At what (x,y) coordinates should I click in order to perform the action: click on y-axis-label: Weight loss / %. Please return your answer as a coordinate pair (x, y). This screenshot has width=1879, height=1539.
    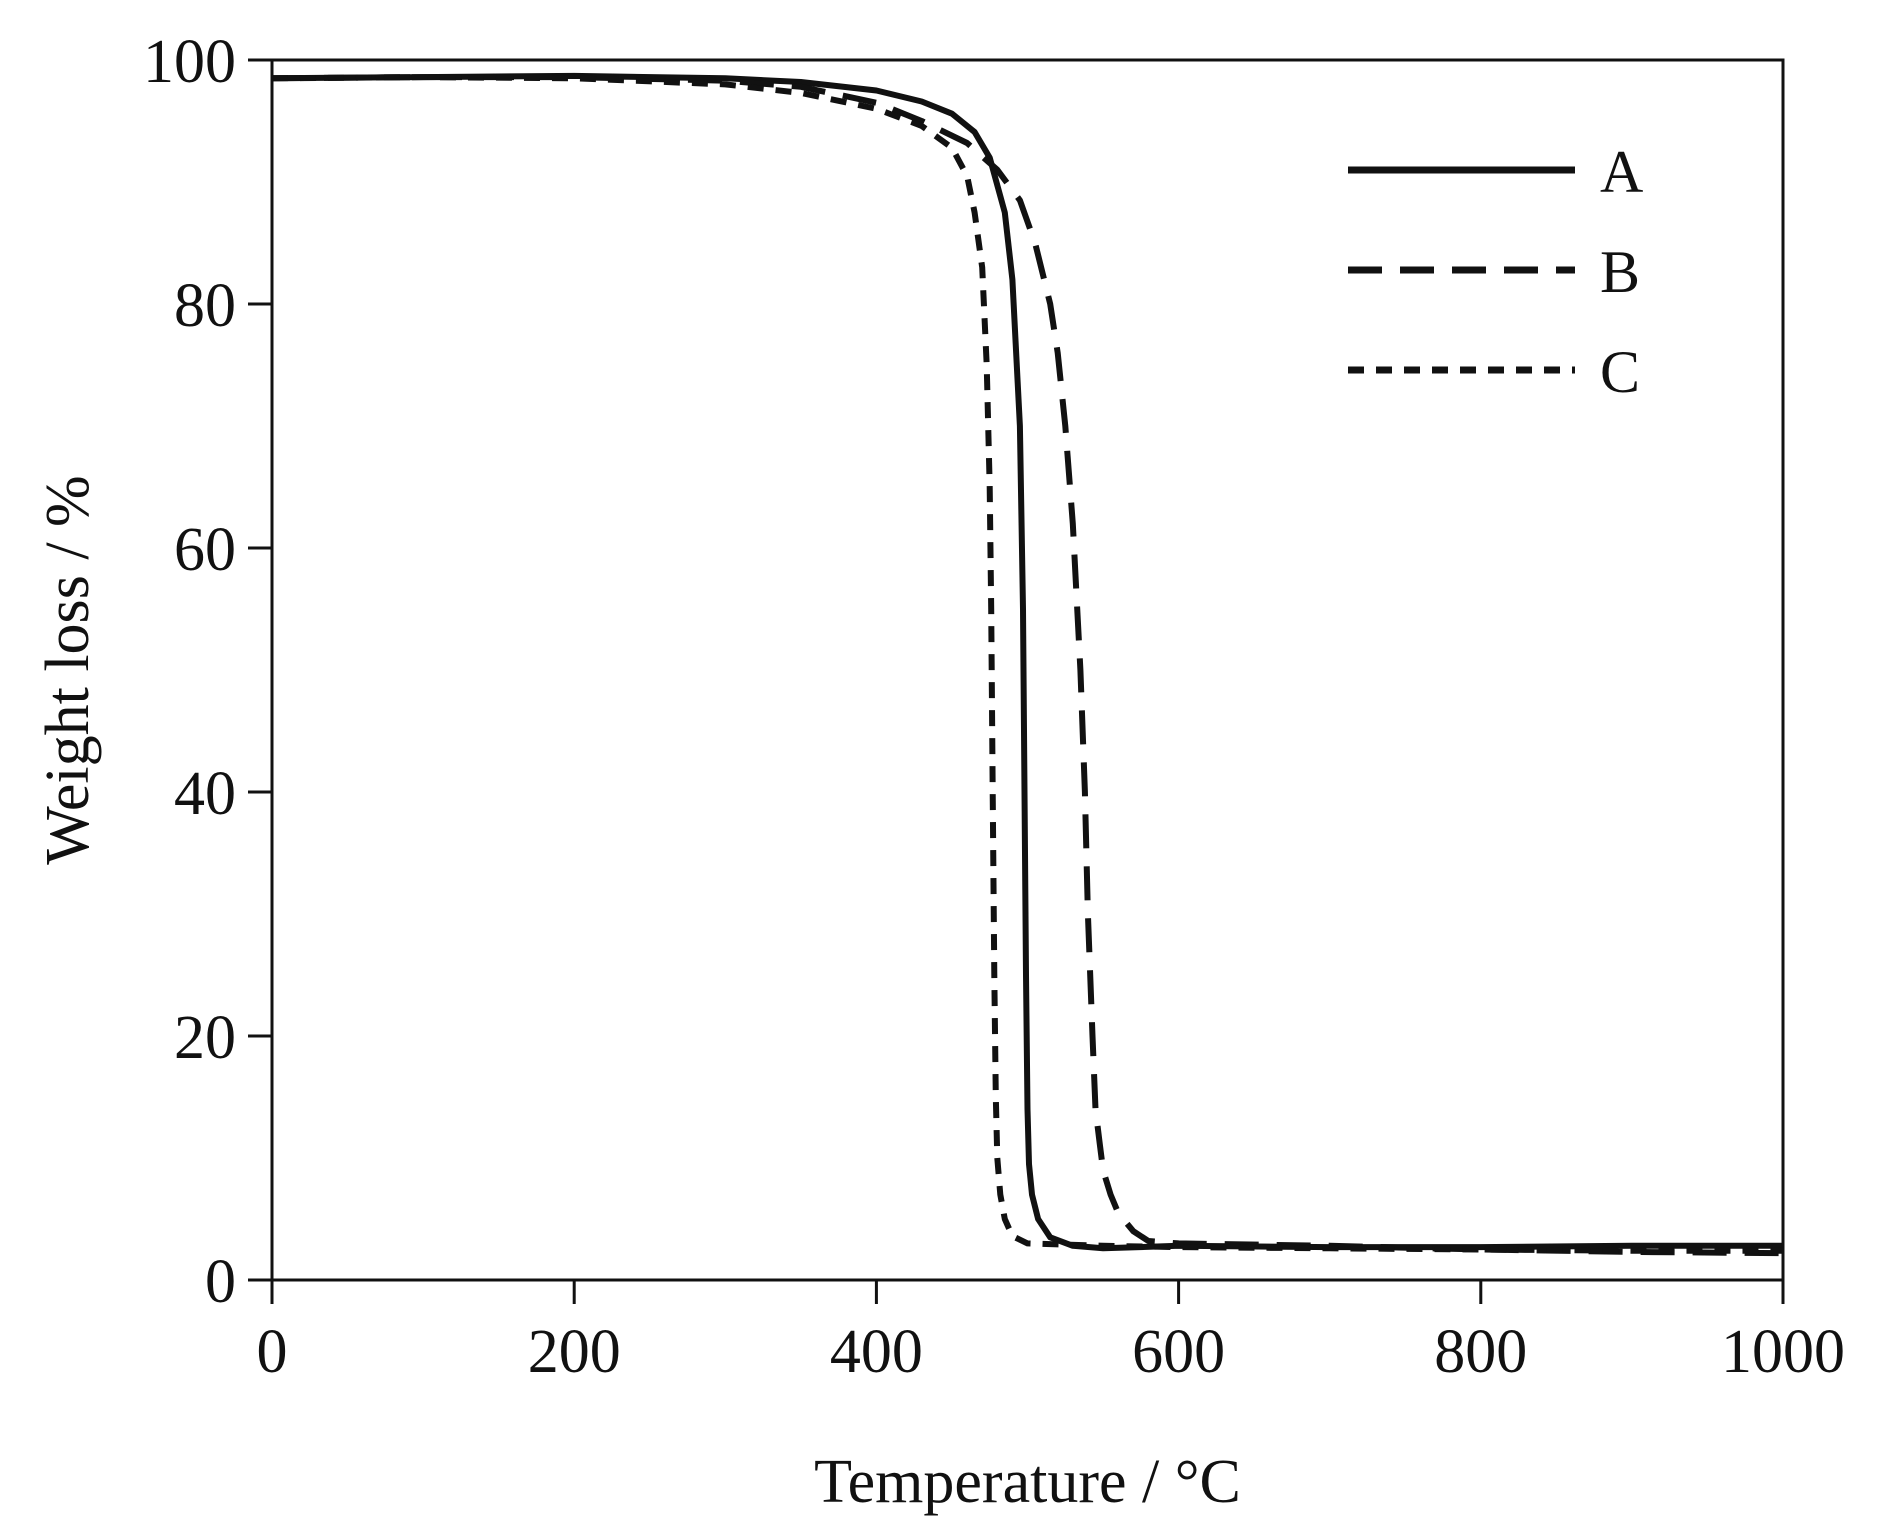
    Looking at the image, I should click on (68, 669).